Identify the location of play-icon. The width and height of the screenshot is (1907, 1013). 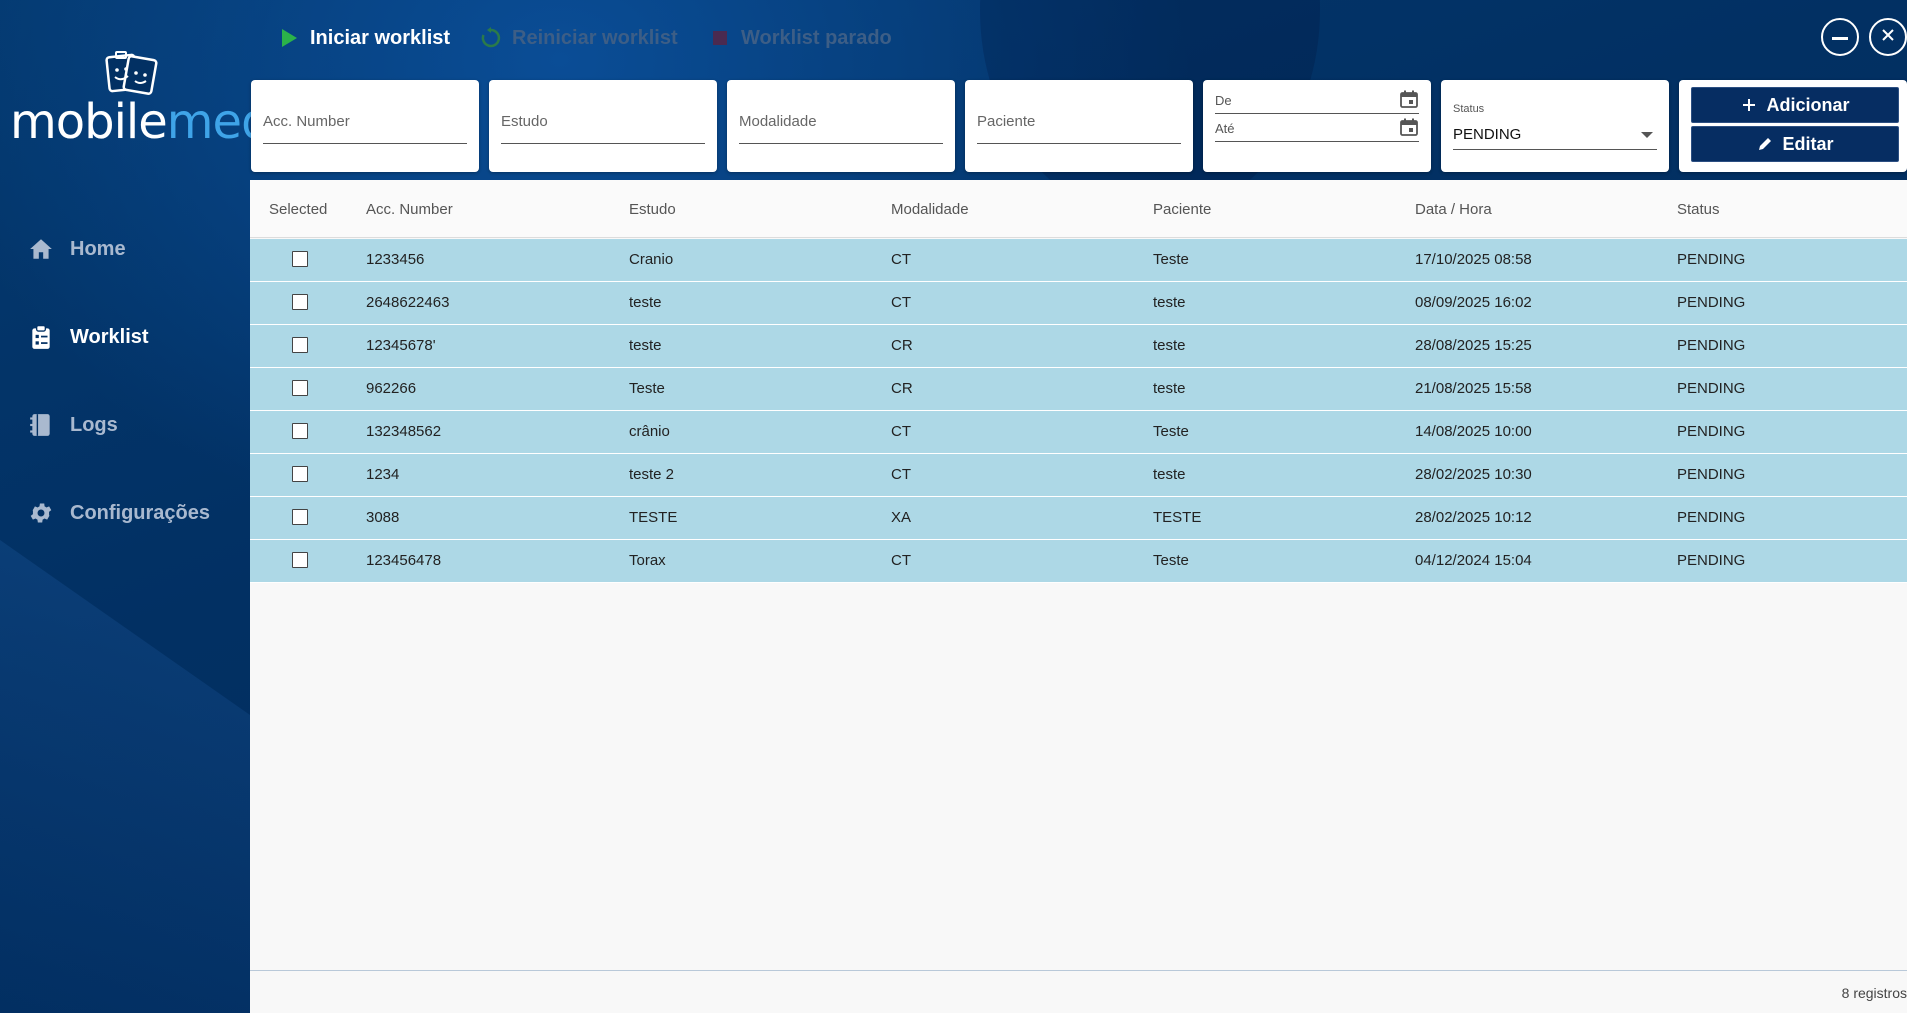
(289, 38).